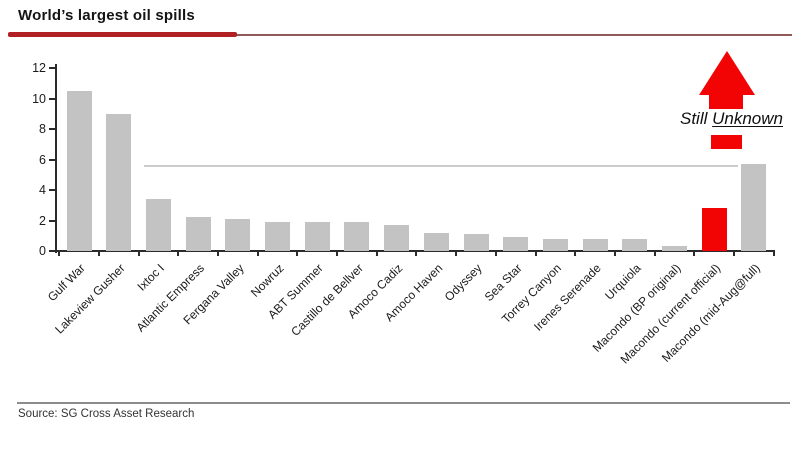 This screenshot has width=801, height=451. Describe the element at coordinates (79, 171) in the screenshot. I see `bar-gulf-war` at that location.